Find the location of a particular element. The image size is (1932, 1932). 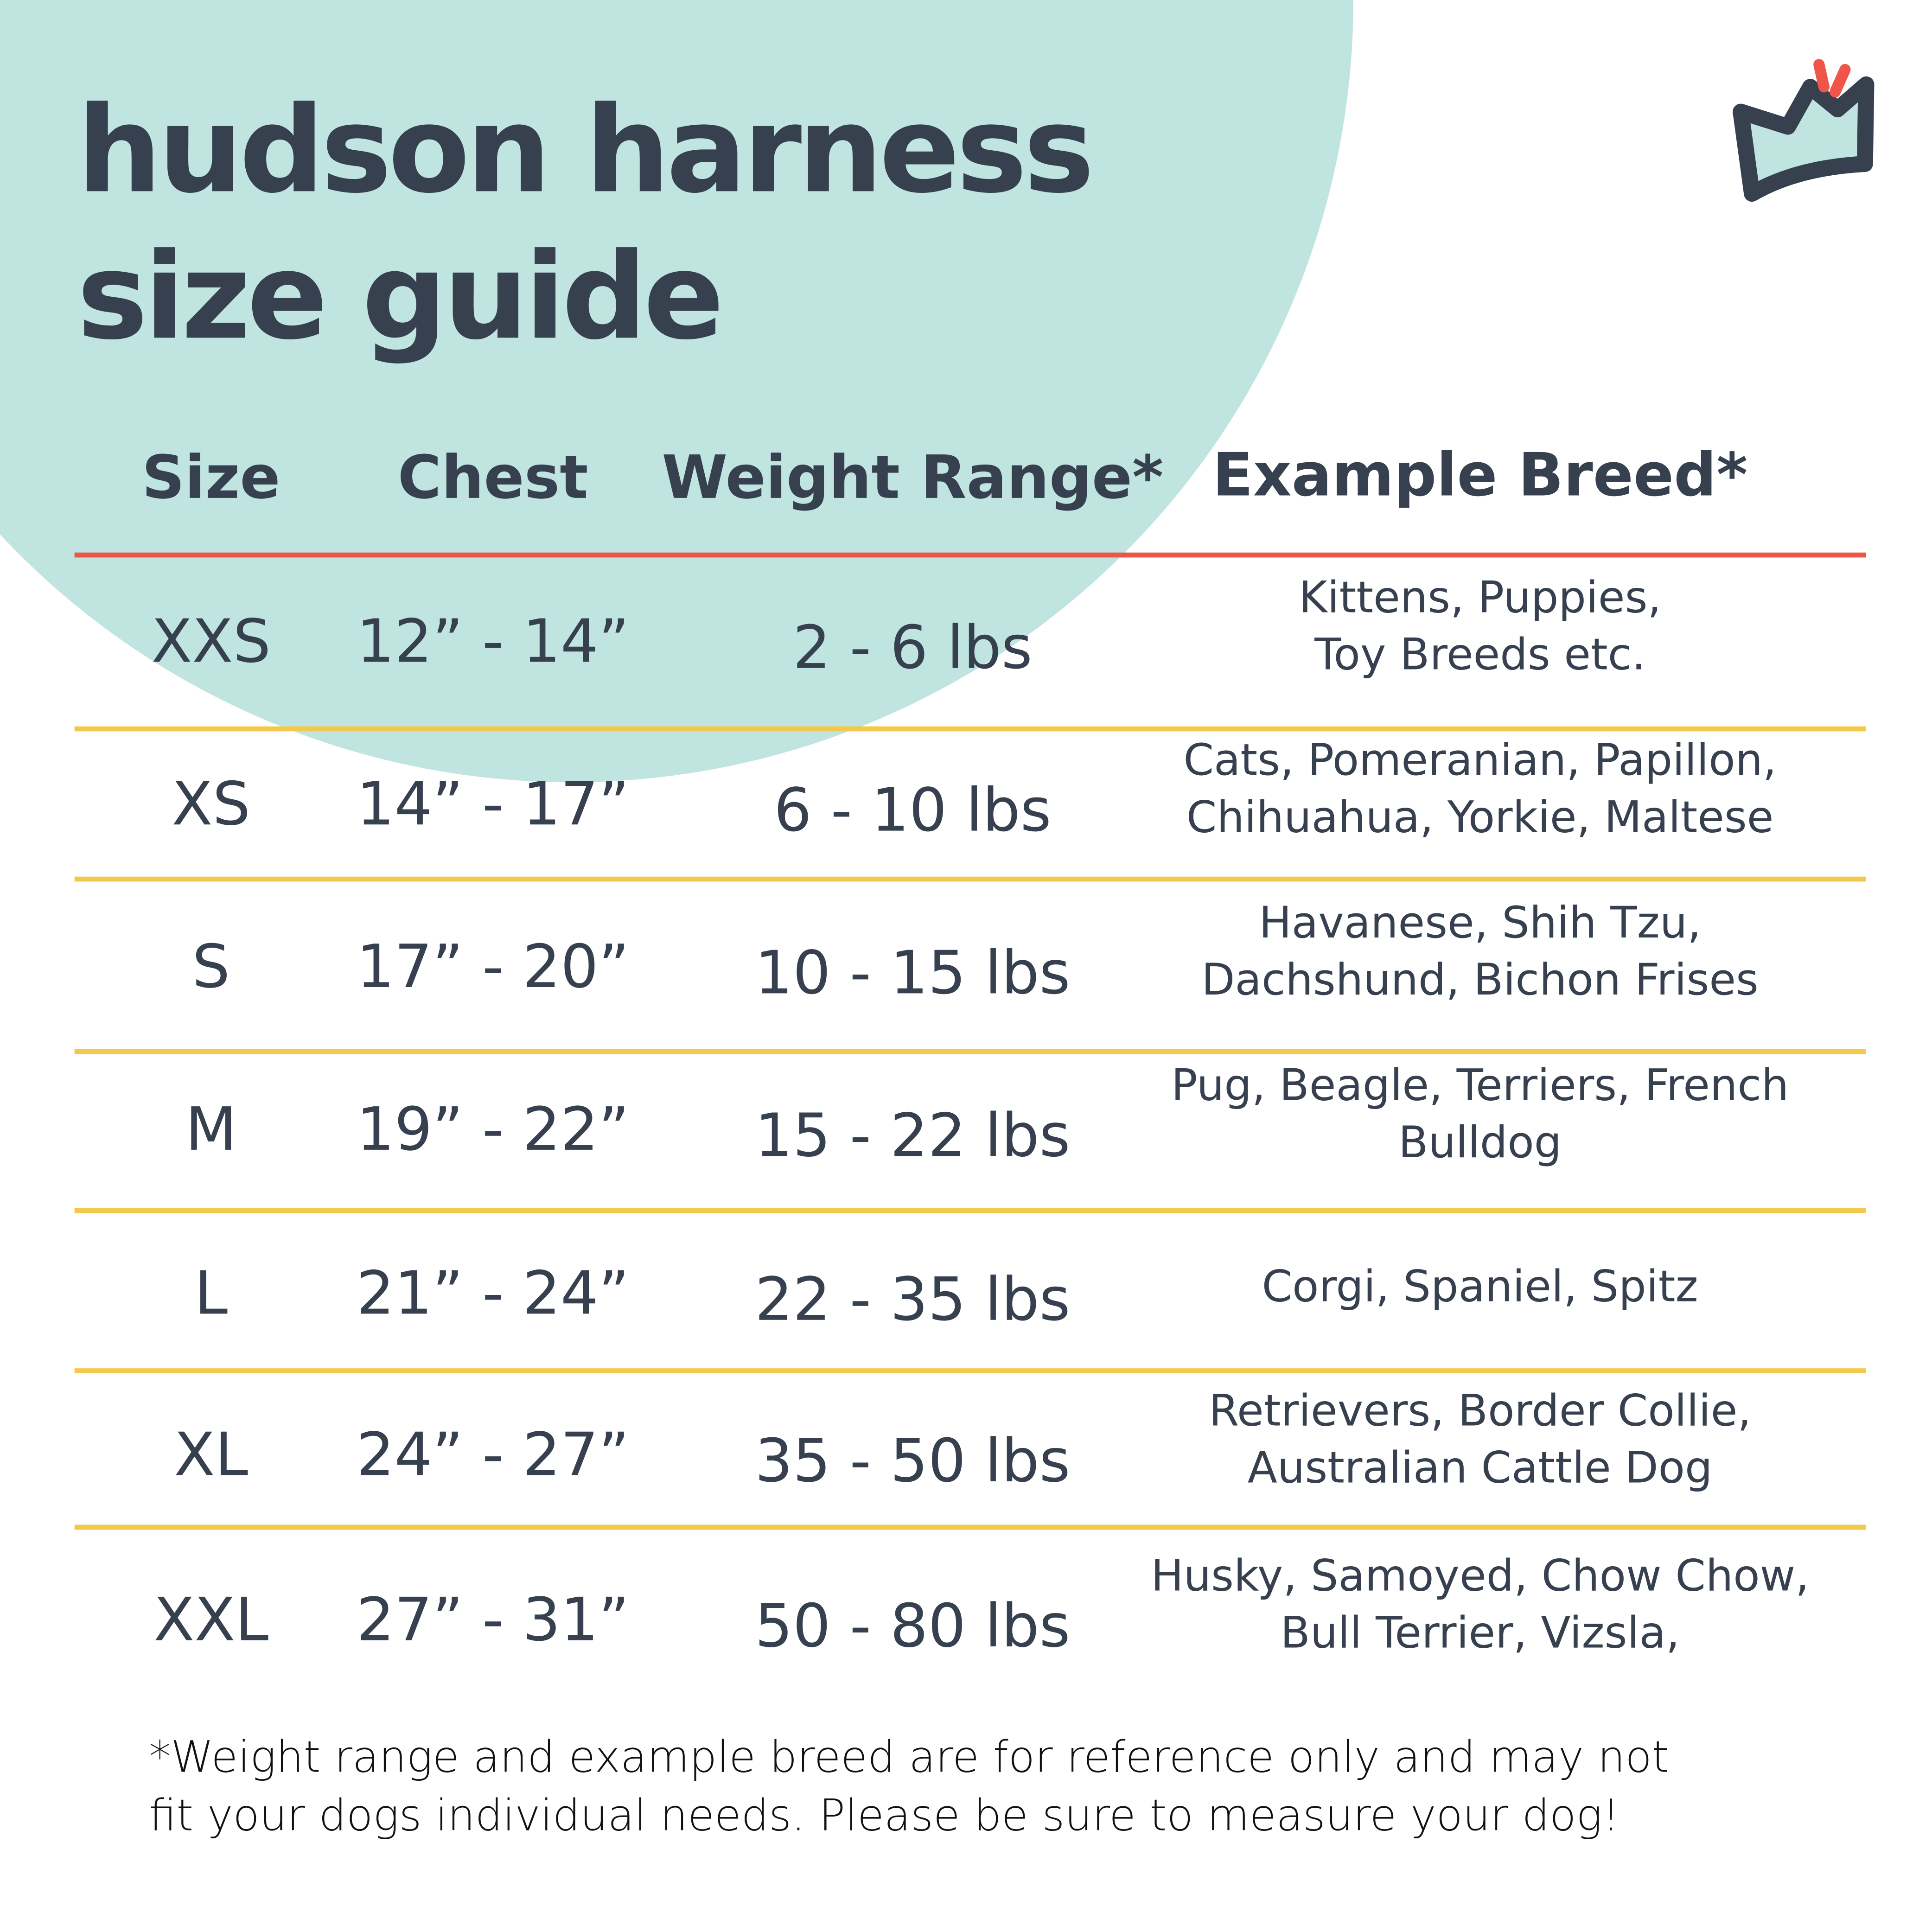

size-cell: M is located at coordinates (211, 1130).